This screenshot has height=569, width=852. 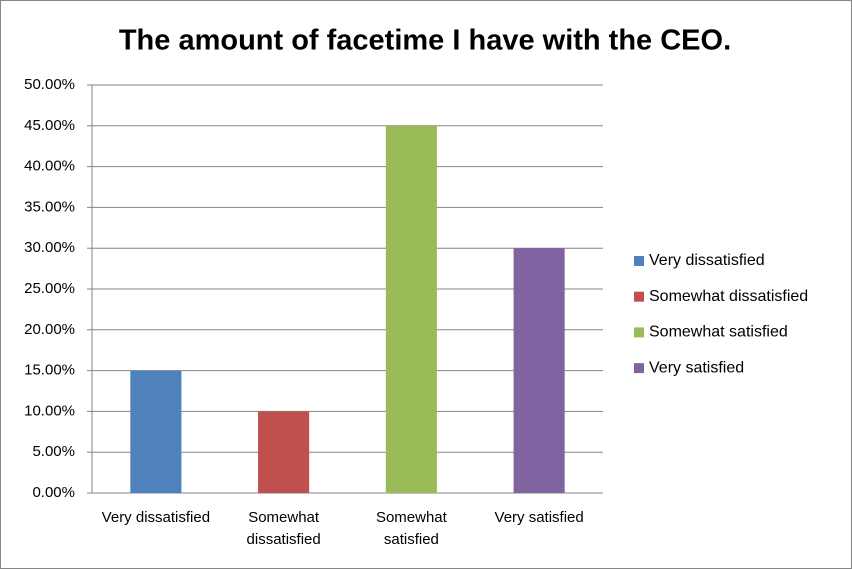 I want to click on x-tick-label: Somewhat satisfied, so click(x=411, y=528).